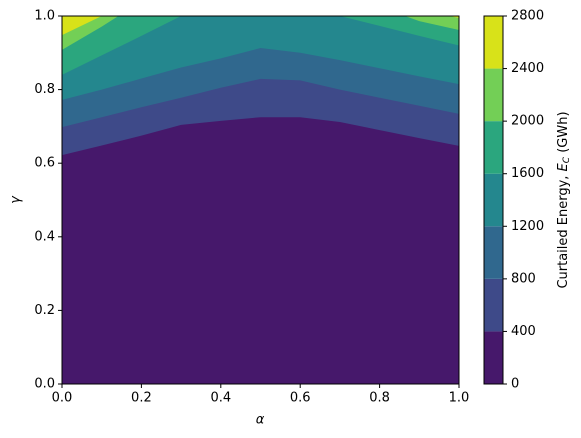 Image resolution: width=581 pixels, height=438 pixels. What do you see at coordinates (515, 384) in the screenshot?
I see `colorbar-tick-label: 0` at bounding box center [515, 384].